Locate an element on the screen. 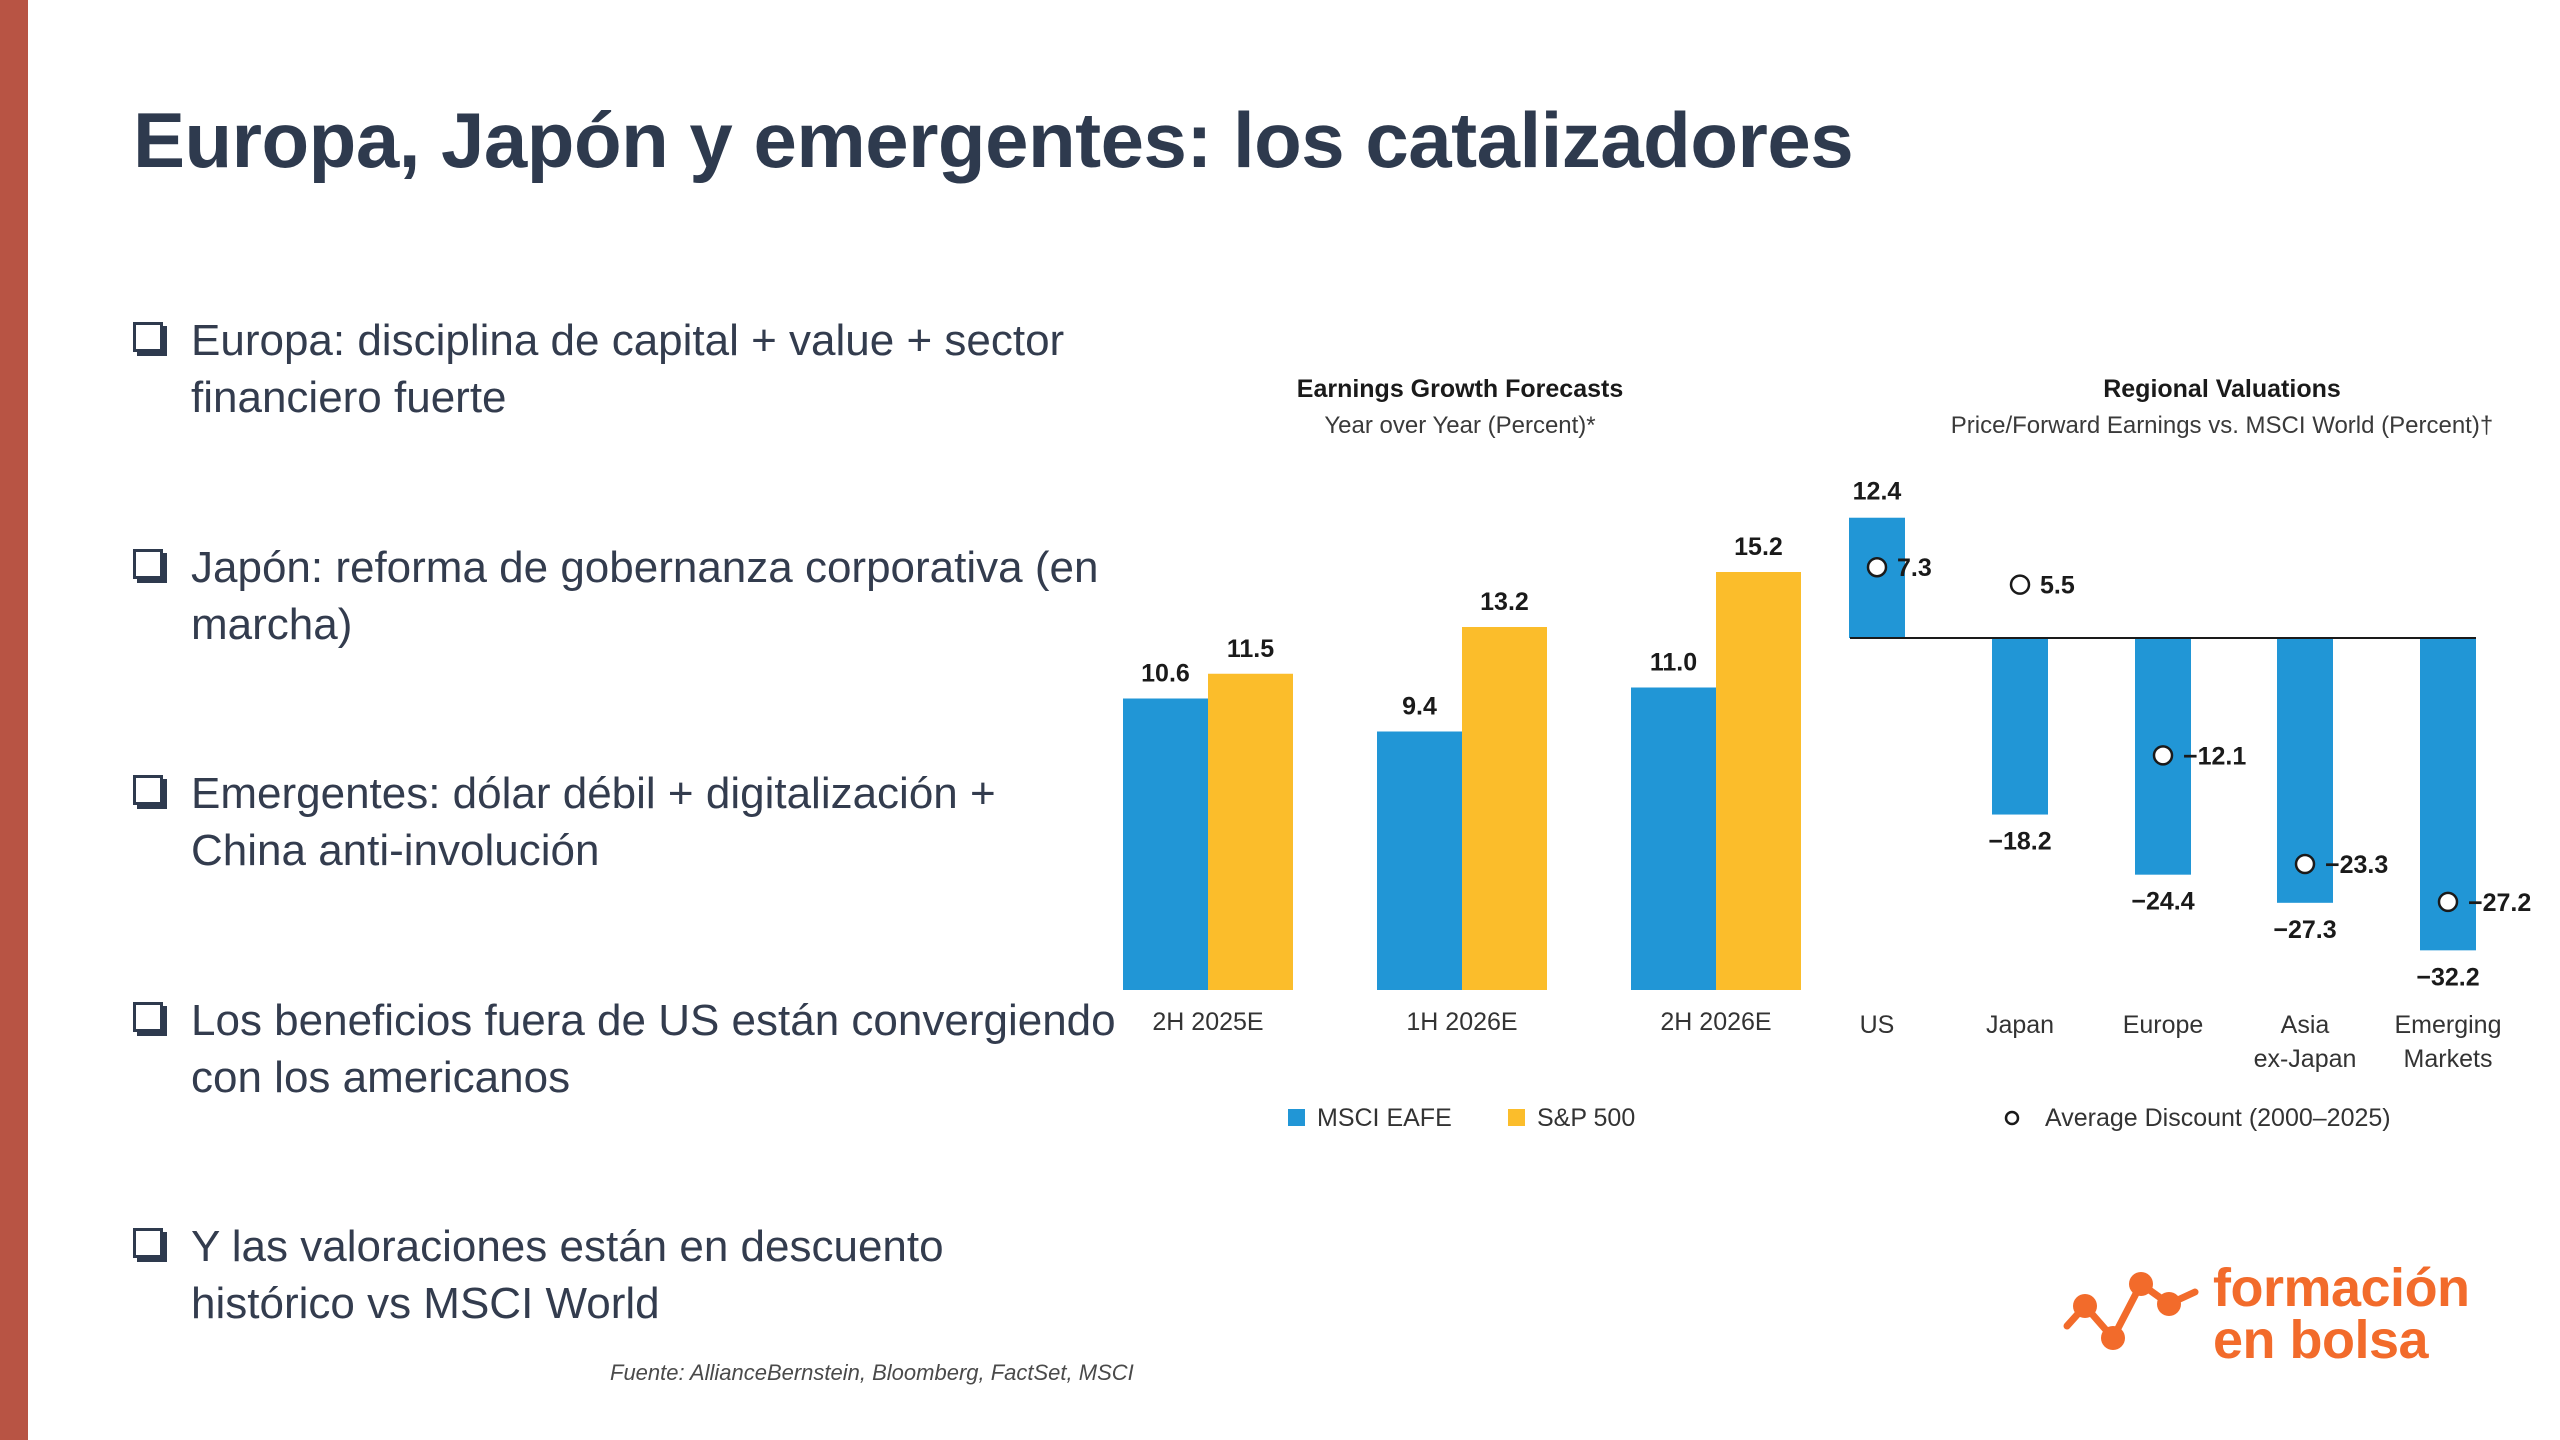 The image size is (2560, 1440). logo-wordmark: formación en bolsa is located at coordinates (2341, 1314).